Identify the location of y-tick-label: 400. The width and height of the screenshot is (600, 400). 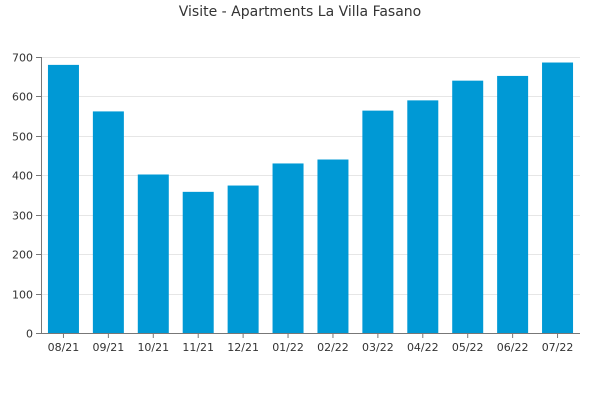
(22, 176).